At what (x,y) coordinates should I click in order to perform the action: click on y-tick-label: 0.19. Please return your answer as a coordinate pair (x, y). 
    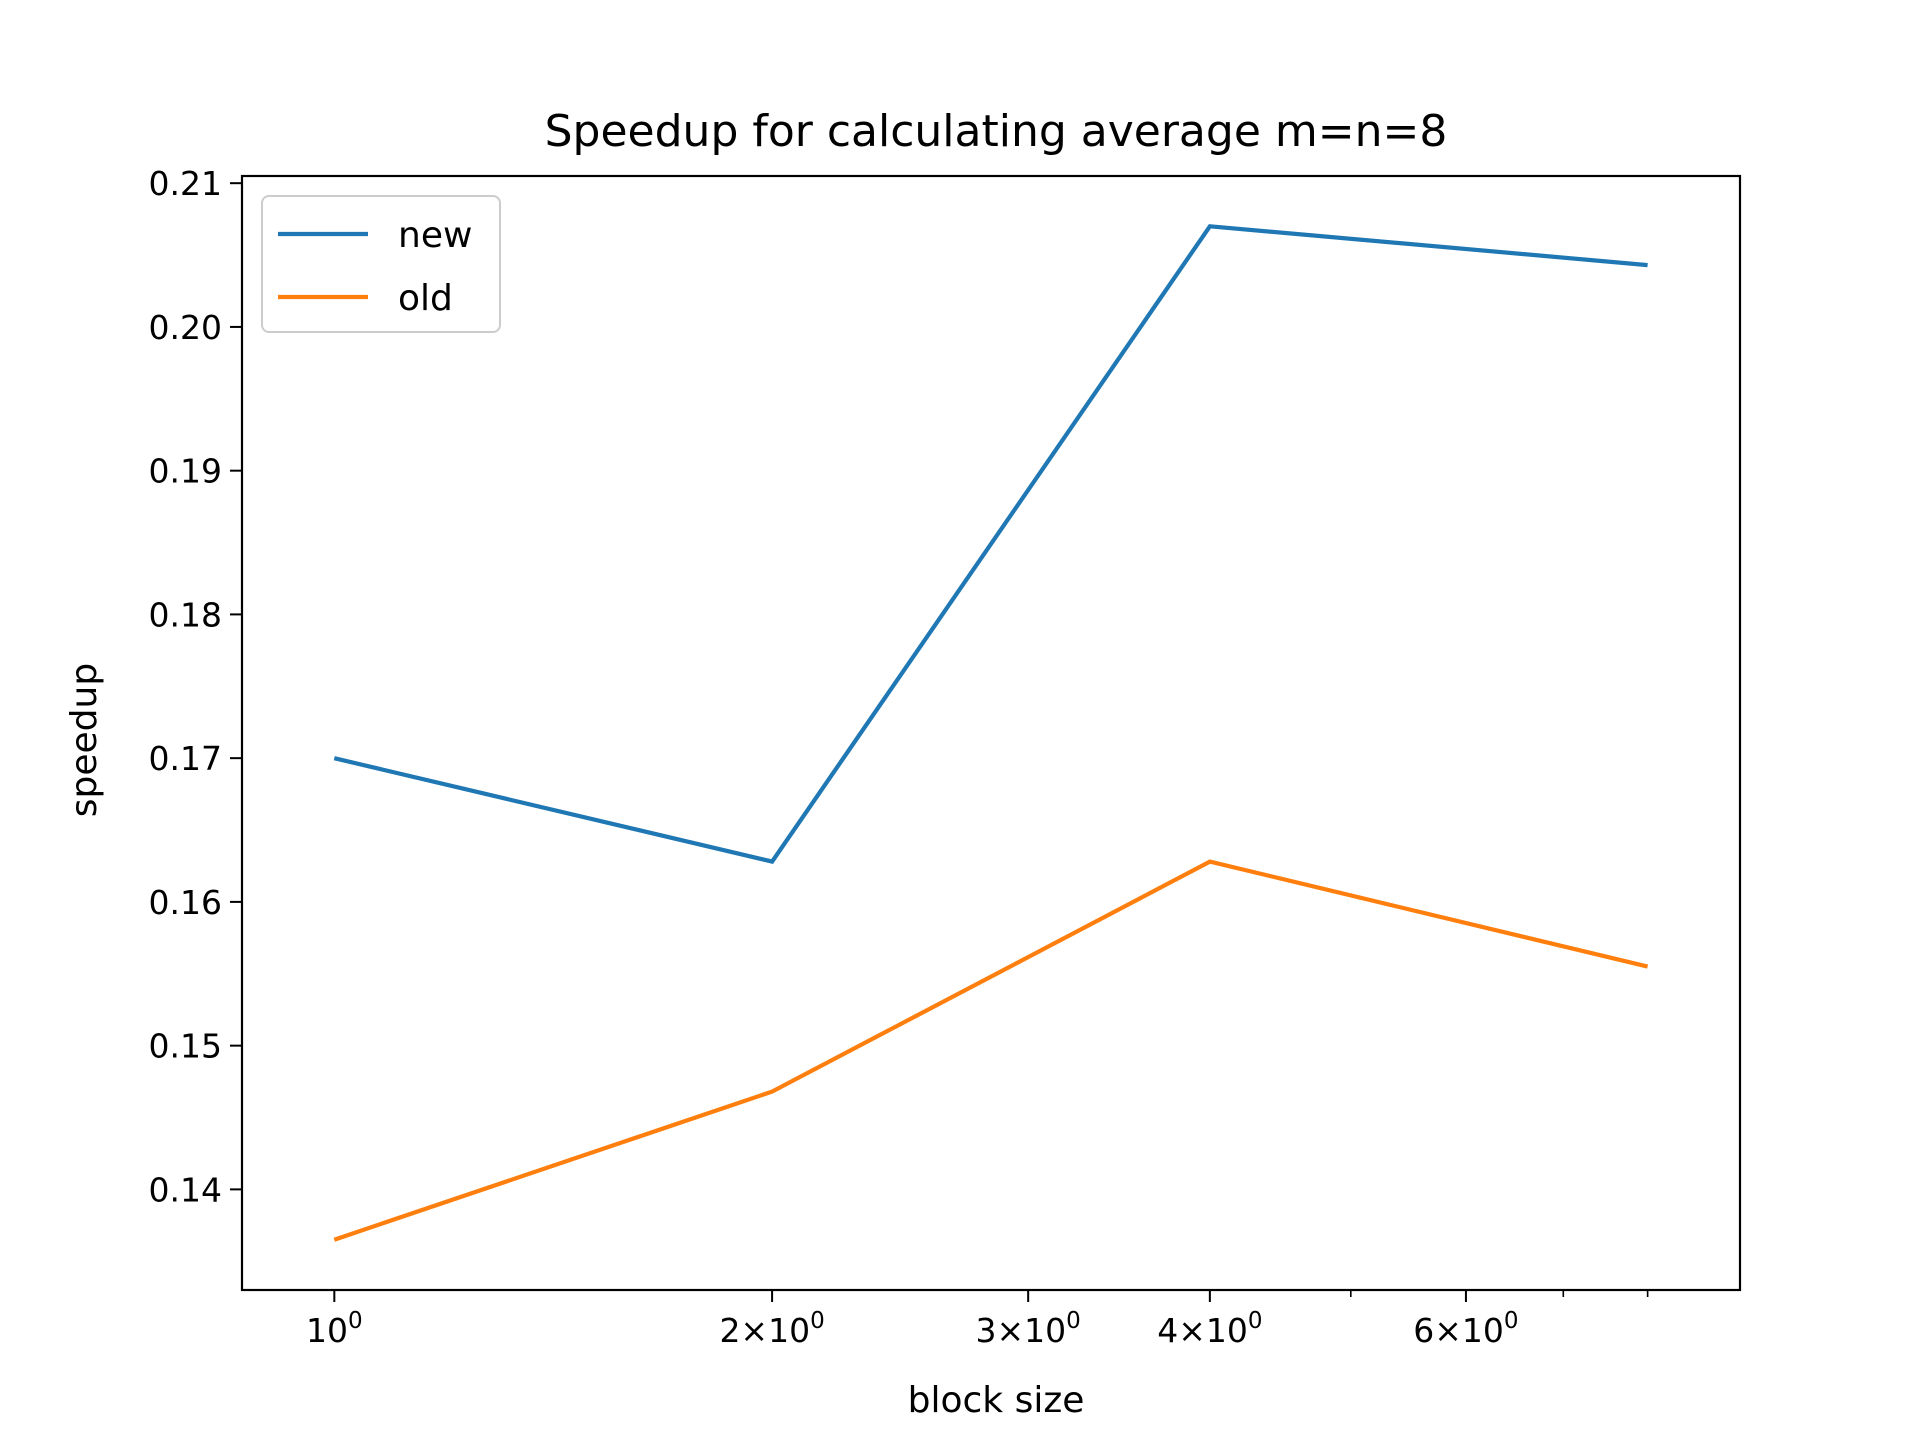
    Looking at the image, I should click on (185, 471).